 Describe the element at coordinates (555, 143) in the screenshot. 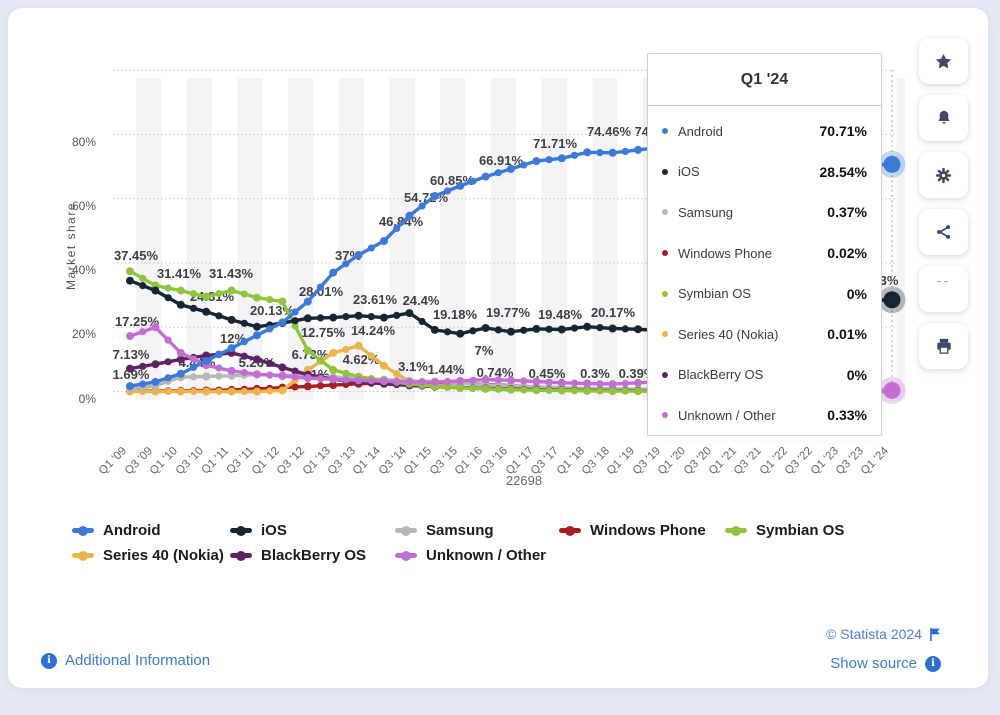

I see `point-value-label: 71.71%` at that location.